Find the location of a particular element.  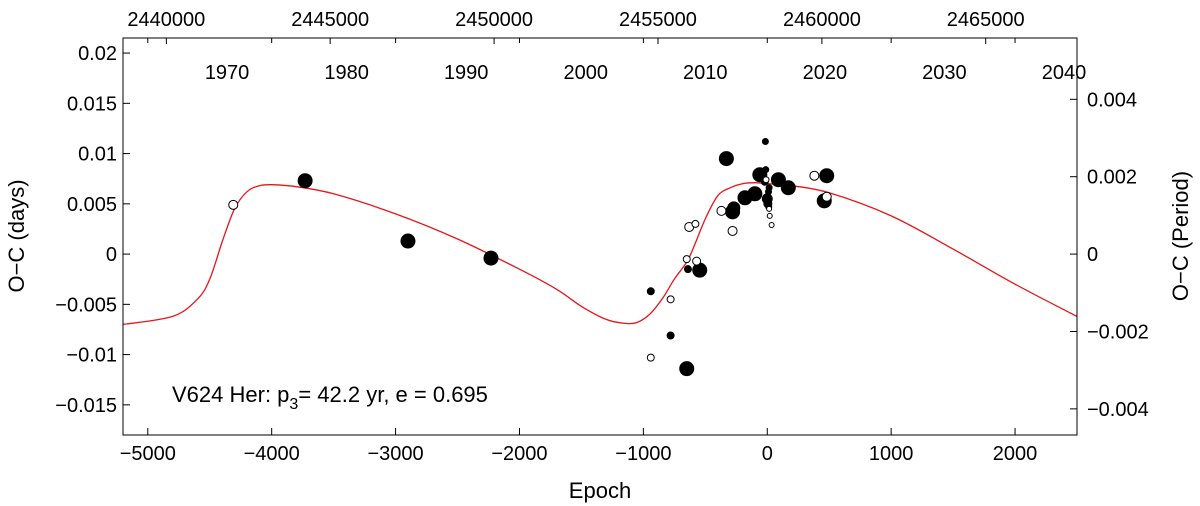

year-tick-label: 2040 is located at coordinates (1064, 73).